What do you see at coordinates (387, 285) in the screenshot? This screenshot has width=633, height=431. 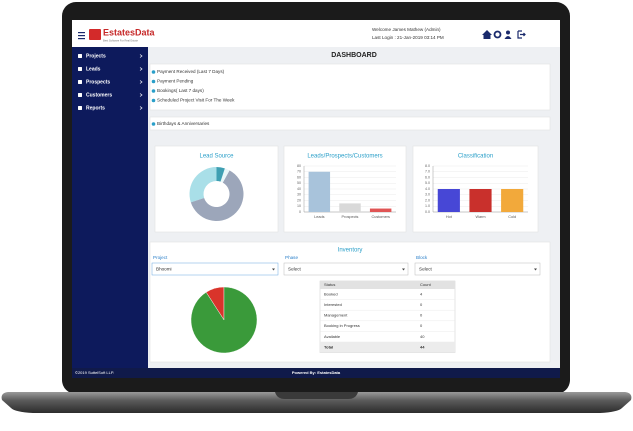 I see `table-header` at bounding box center [387, 285].